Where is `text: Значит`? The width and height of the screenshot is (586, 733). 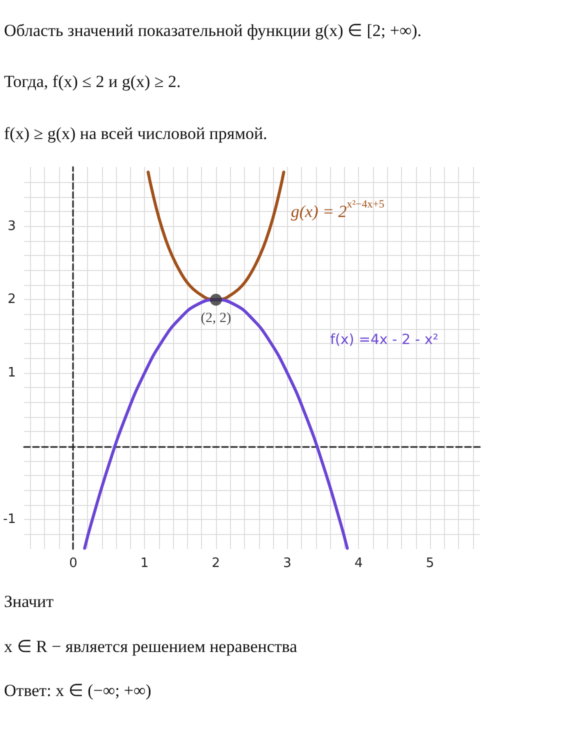 text: Значит is located at coordinates (29, 602).